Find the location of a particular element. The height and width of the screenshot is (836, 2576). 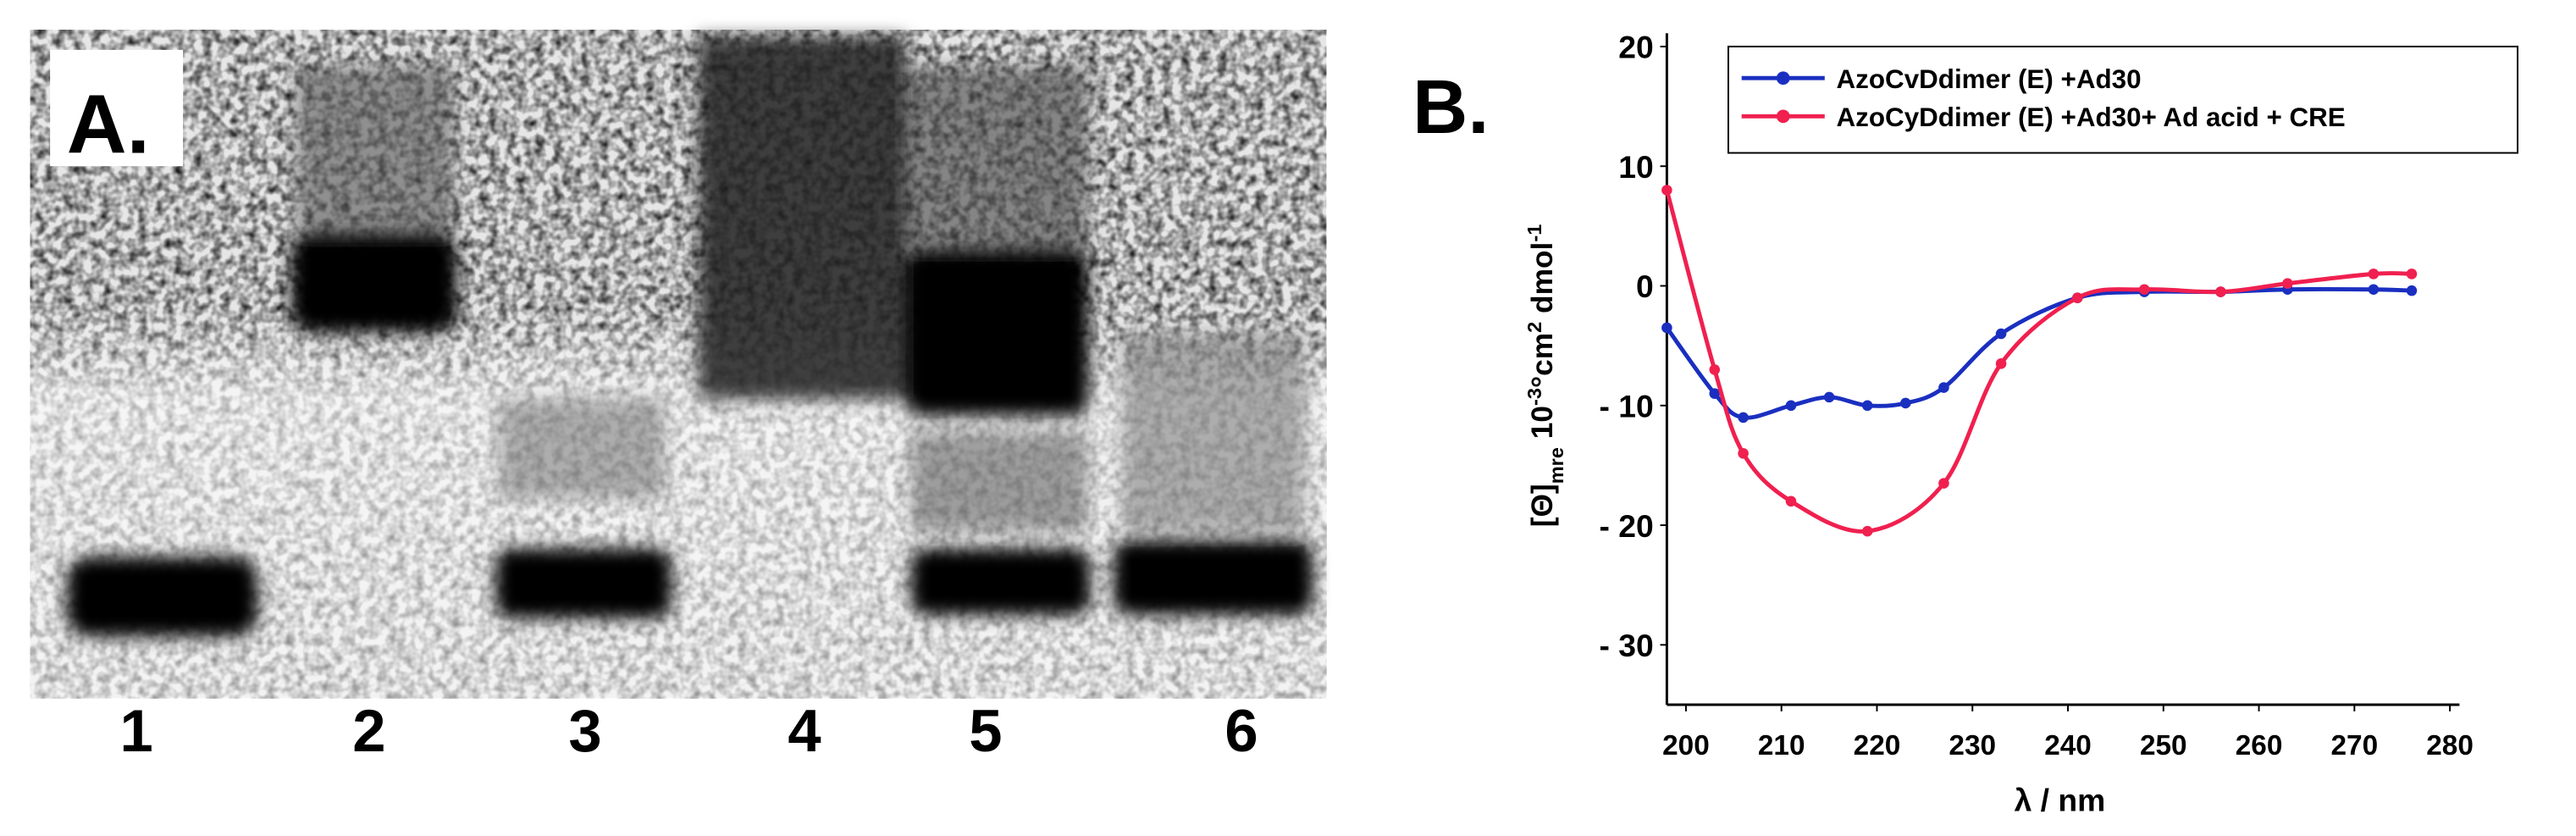

lane-label: 2 is located at coordinates (368, 730).